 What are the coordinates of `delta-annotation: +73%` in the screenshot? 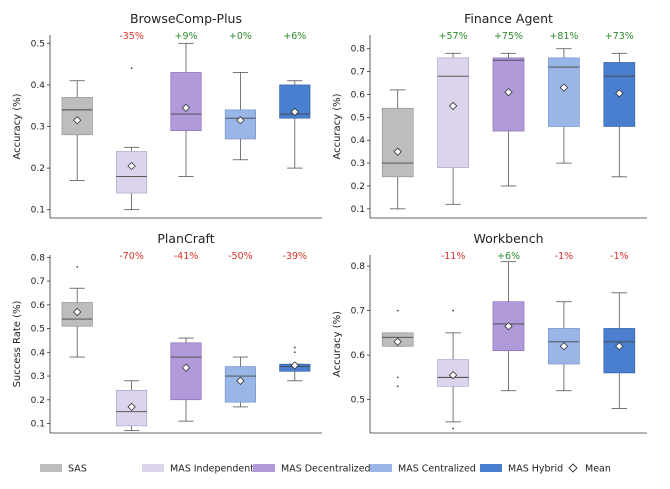 It's located at (619, 36).